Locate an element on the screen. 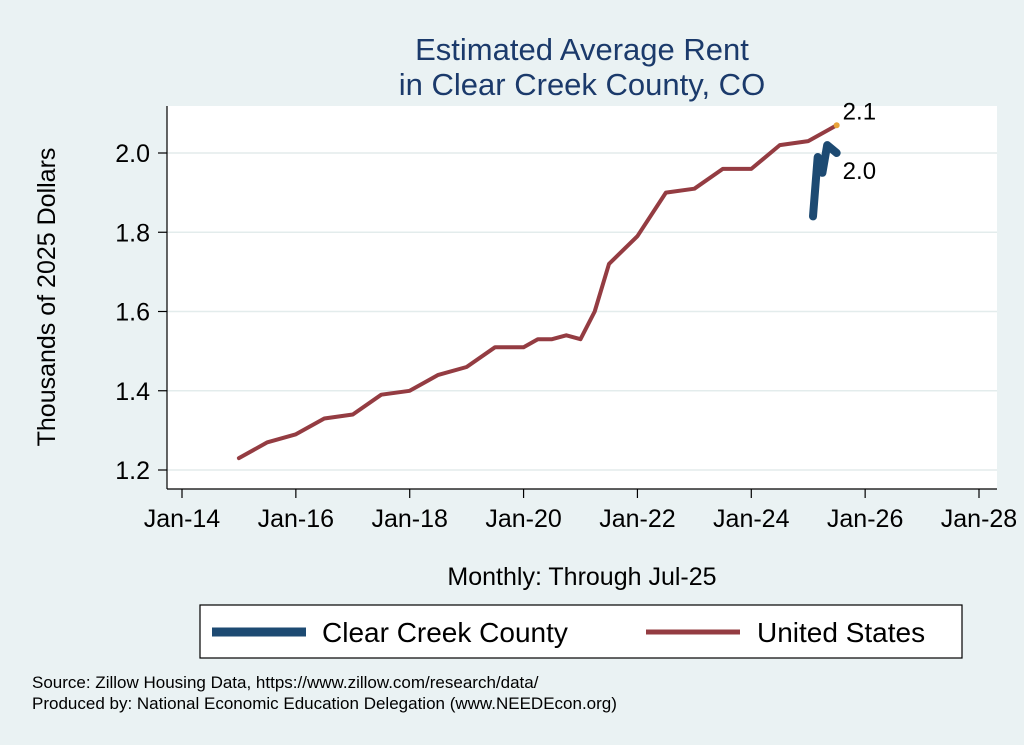 The image size is (1024, 745). y-tick-label: 1.2 is located at coordinates (132, 471).